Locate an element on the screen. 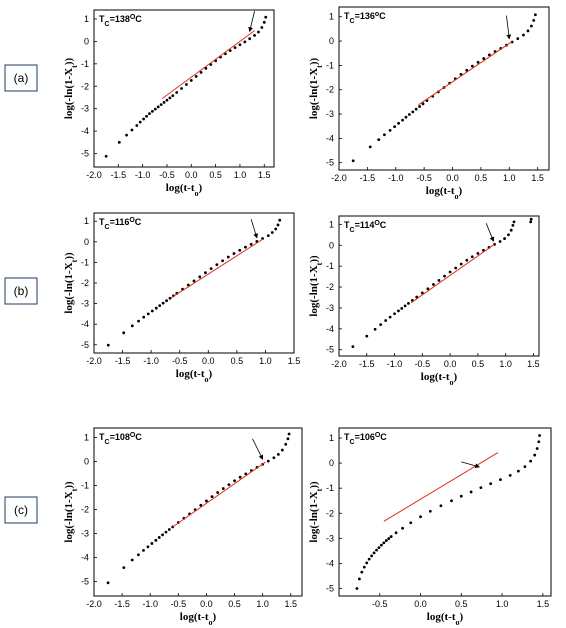  temperature-label-part: =108 is located at coordinates (120, 437).